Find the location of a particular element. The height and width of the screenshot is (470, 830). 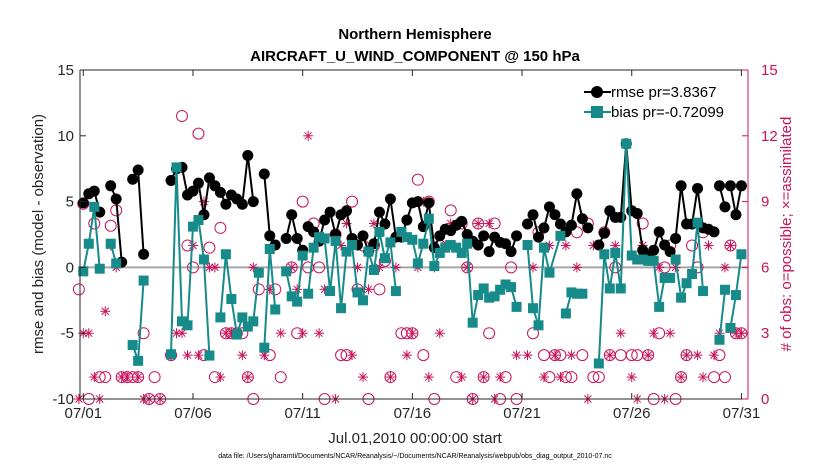

y-tick-label: 10 is located at coordinates (65, 136).